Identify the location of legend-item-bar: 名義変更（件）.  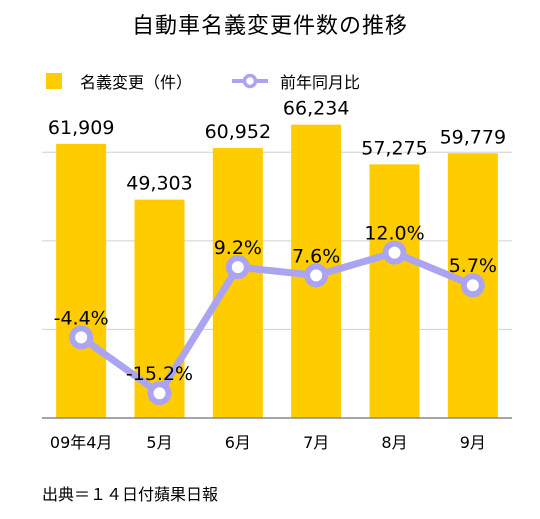
(119, 81).